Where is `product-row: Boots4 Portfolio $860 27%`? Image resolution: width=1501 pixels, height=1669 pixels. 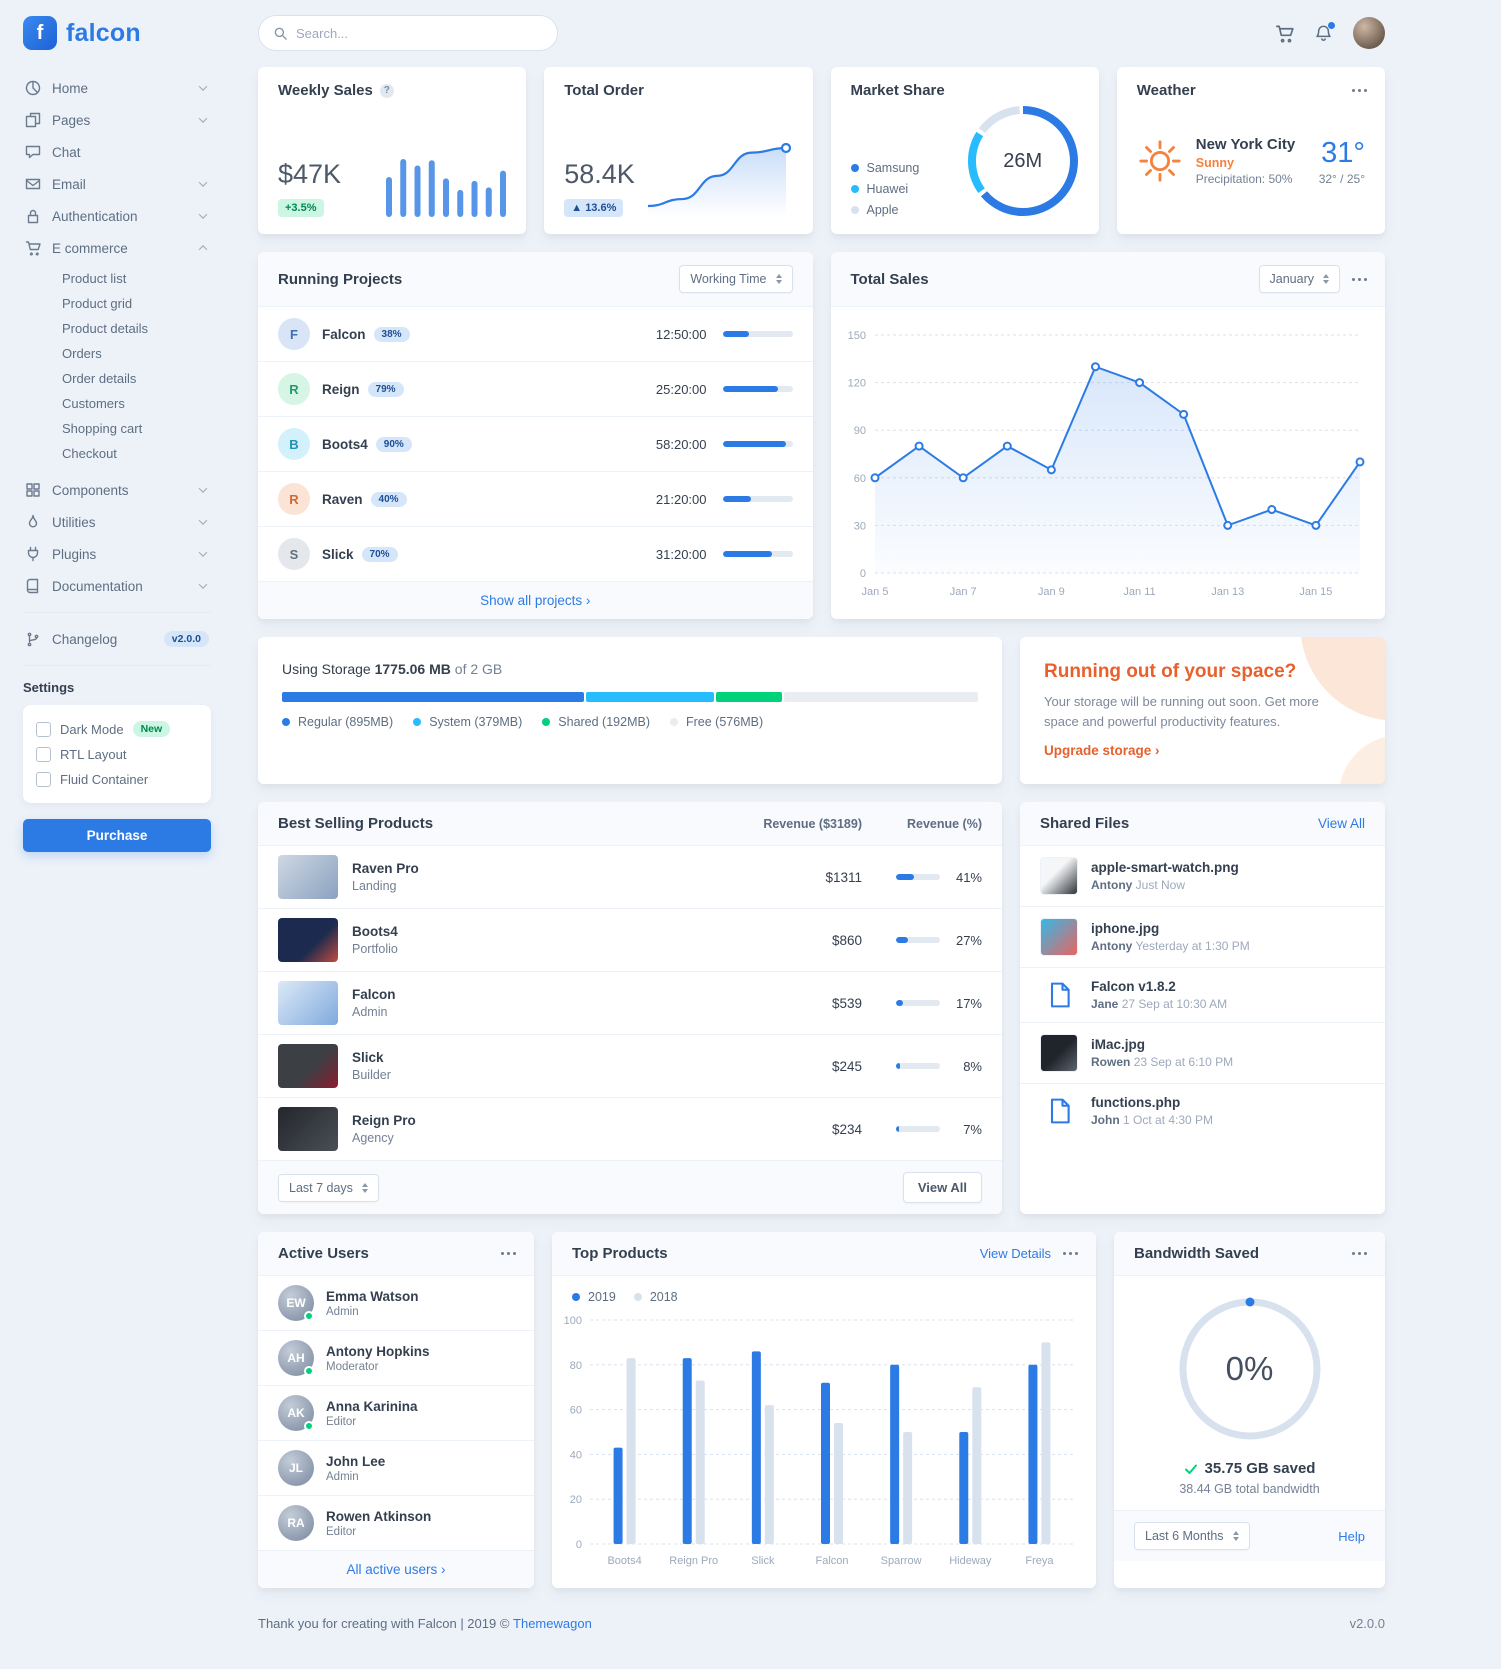 product-row: Boots4 Portfolio $860 27% is located at coordinates (630, 939).